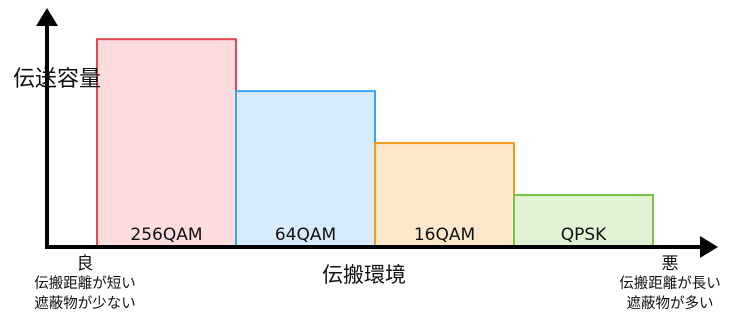 The width and height of the screenshot is (756, 320). What do you see at coordinates (670, 264) in the screenshot?
I see `x-right-title: 悪` at bounding box center [670, 264].